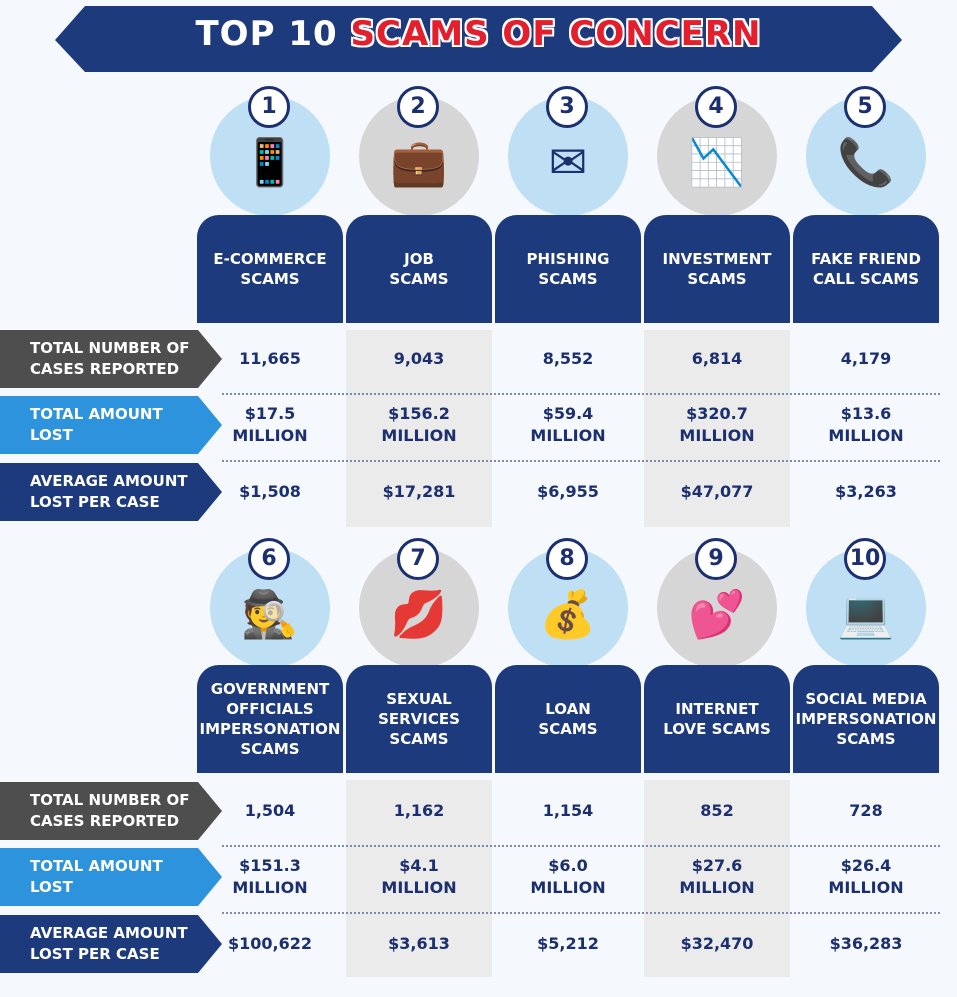 The image size is (957, 997). What do you see at coordinates (866, 269) in the screenshot?
I see `scam-category-label: FAKE FRIEND CALL SCAMS` at bounding box center [866, 269].